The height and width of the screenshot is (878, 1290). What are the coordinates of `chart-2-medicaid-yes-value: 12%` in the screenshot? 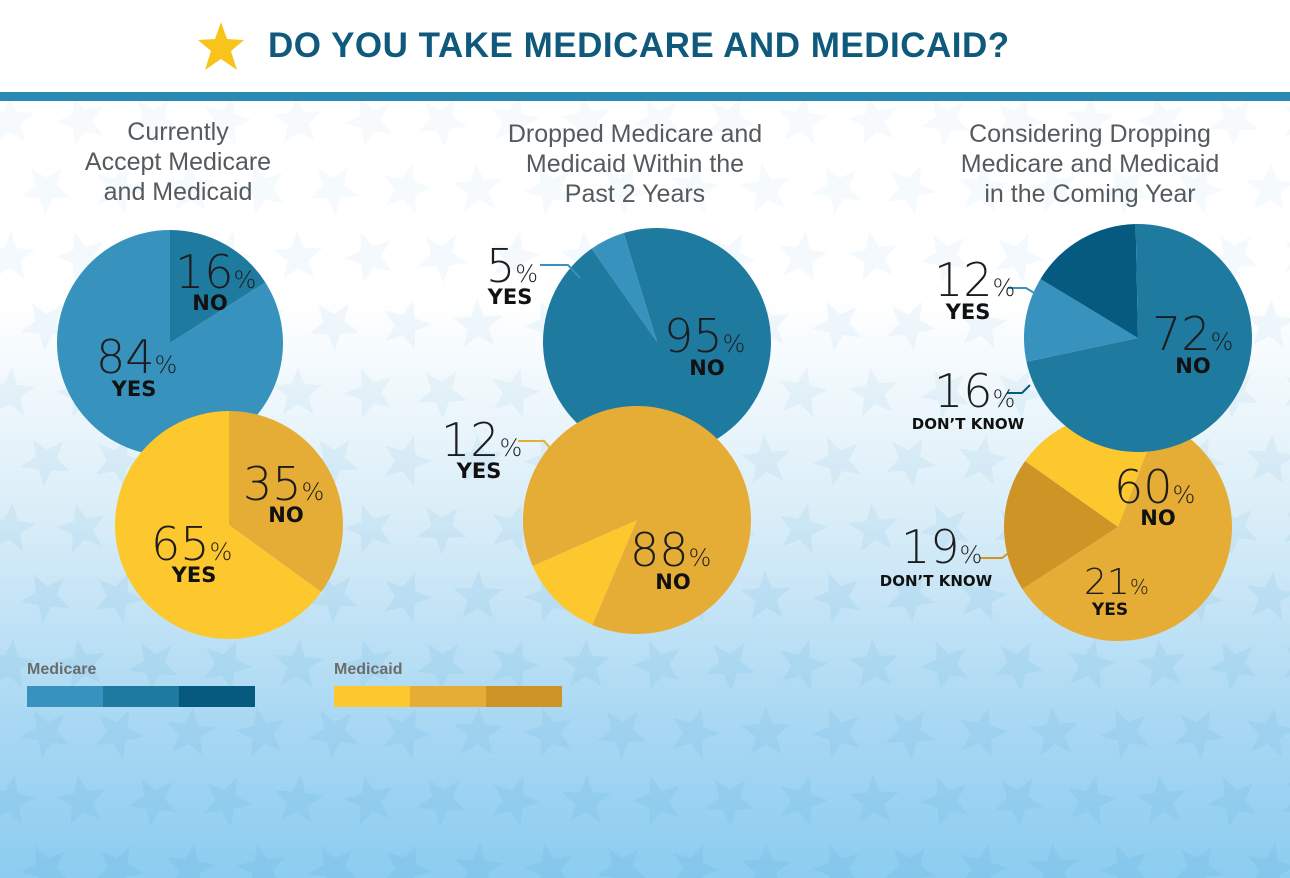 It's located at (481, 440).